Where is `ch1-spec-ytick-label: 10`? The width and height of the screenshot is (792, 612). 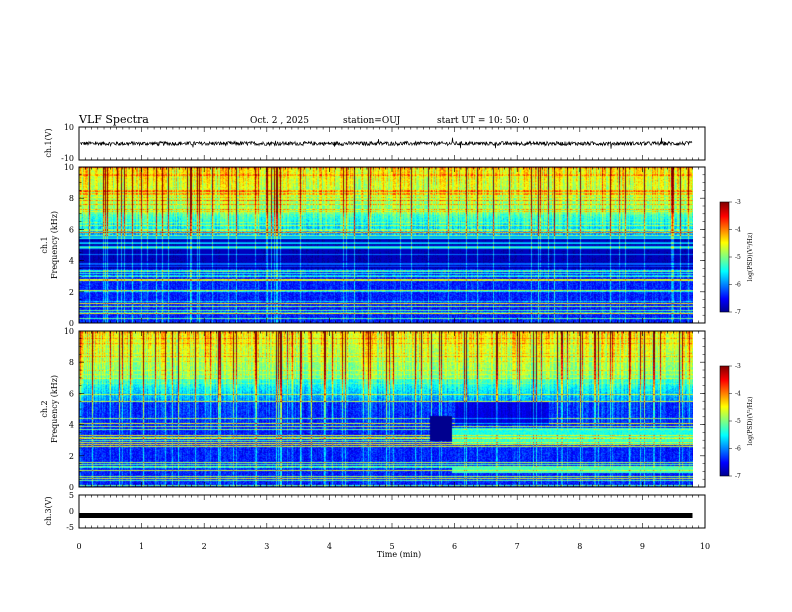
ch1-spec-ytick-label: 10 is located at coordinates (69, 167).